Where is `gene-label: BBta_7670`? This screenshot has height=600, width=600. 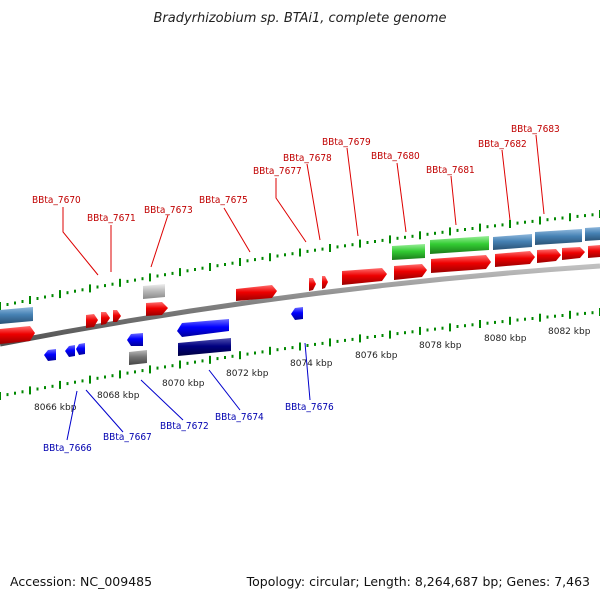 gene-label: BBta_7670 is located at coordinates (56, 200).